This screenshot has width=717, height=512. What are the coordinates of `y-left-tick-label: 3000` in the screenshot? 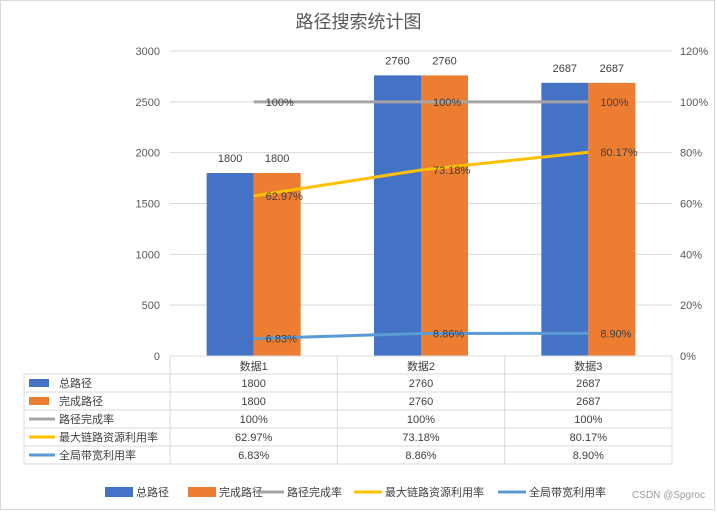 It's located at (148, 52).